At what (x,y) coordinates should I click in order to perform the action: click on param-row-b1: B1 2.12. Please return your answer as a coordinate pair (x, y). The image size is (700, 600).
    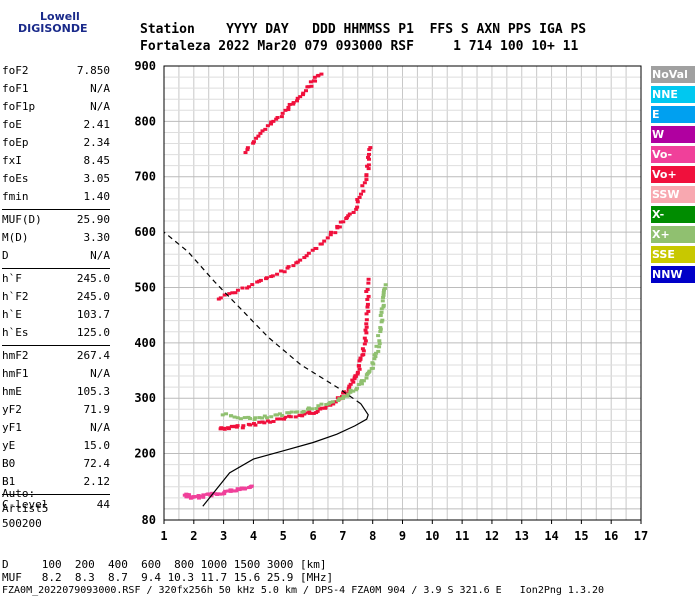
    Looking at the image, I should click on (56, 482).